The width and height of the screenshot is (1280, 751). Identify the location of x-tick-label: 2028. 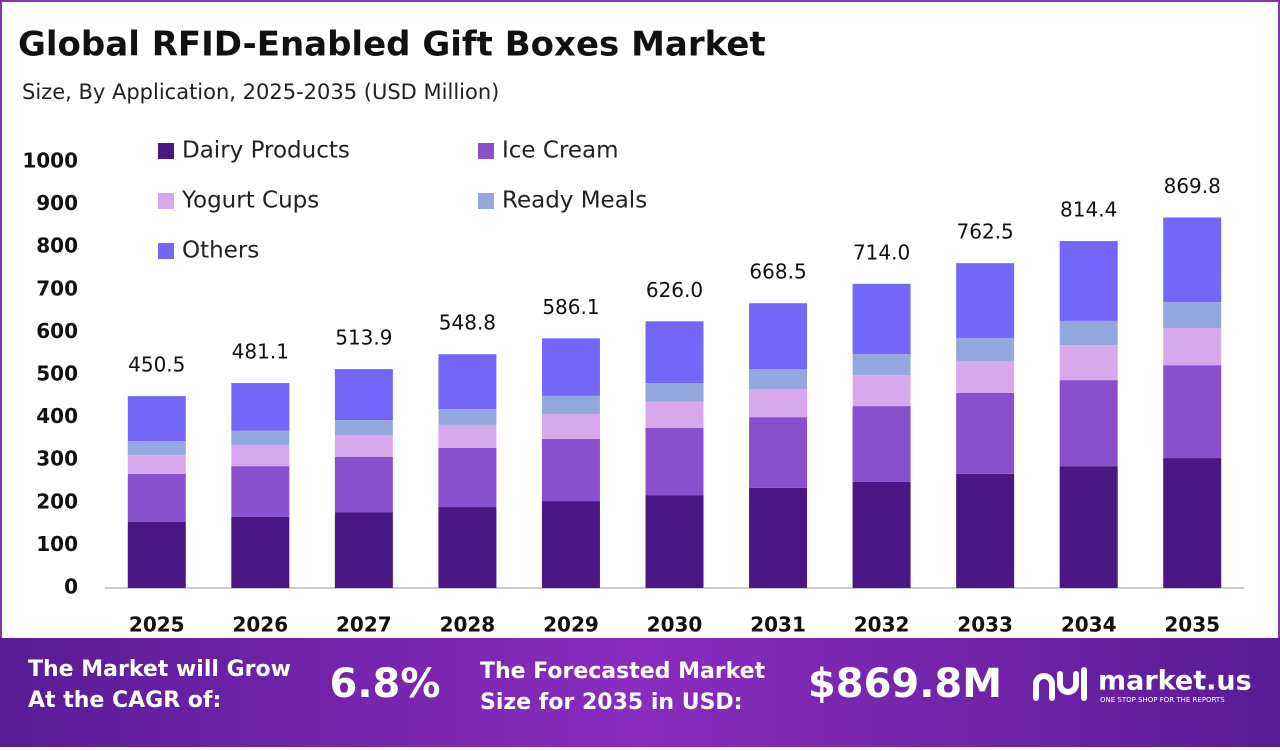
(468, 625).